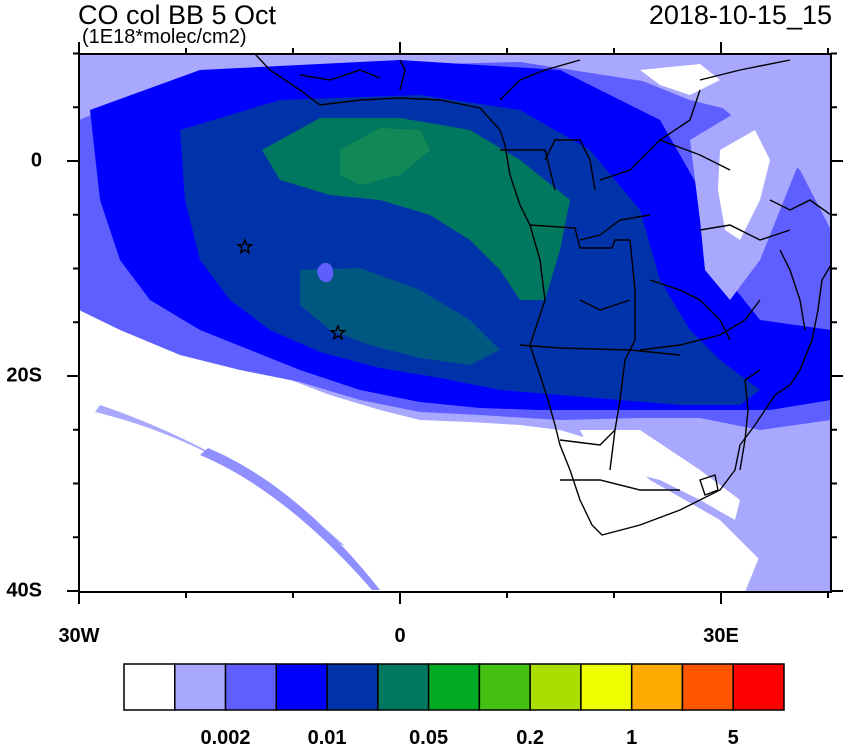 The image size is (850, 750). Describe the element at coordinates (429, 738) in the screenshot. I see `colorbar-label: 0.05` at that location.